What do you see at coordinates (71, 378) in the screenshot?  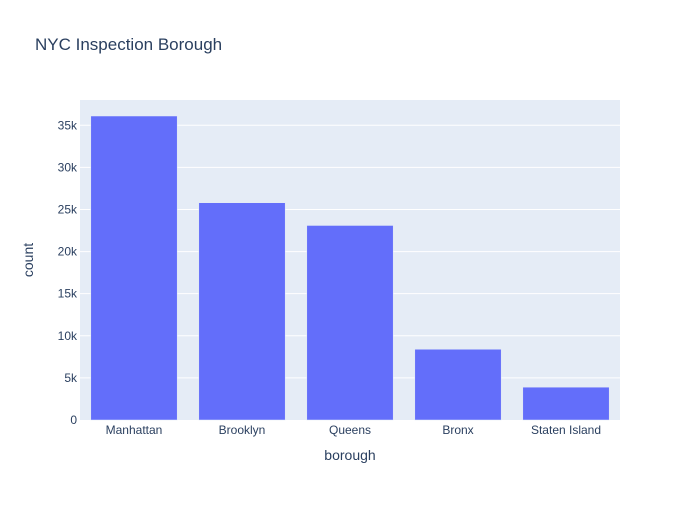 I see `y-tick-label: 5k` at bounding box center [71, 378].